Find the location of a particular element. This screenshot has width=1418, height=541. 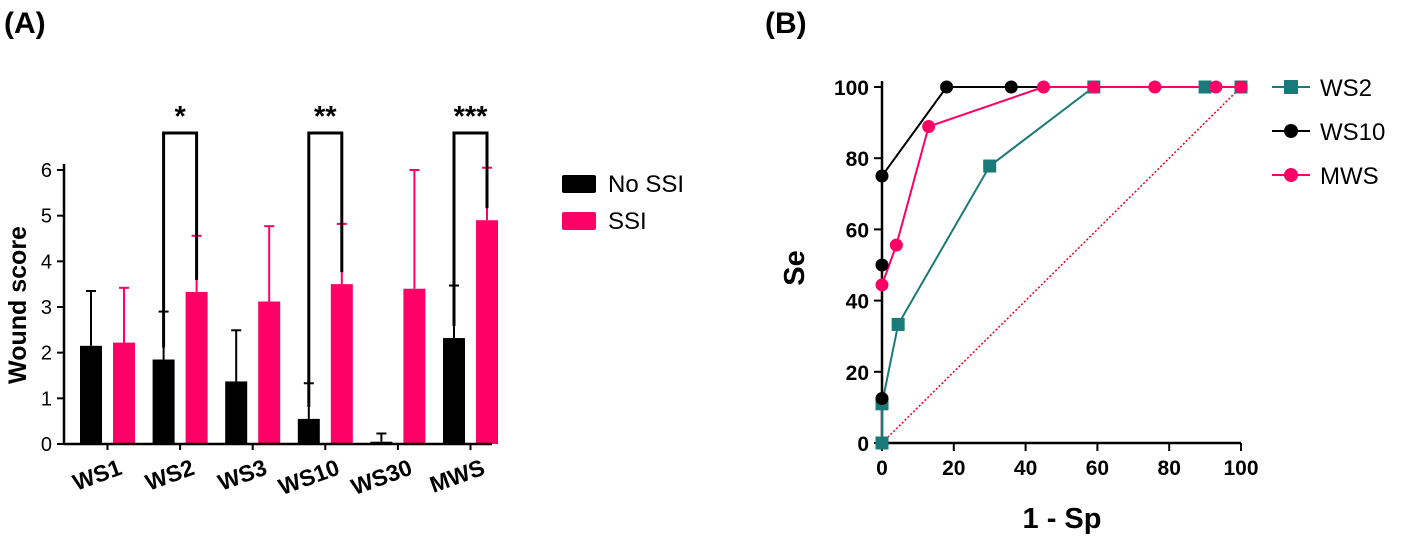

significance-label-ws10: ** is located at coordinates (325, 117).